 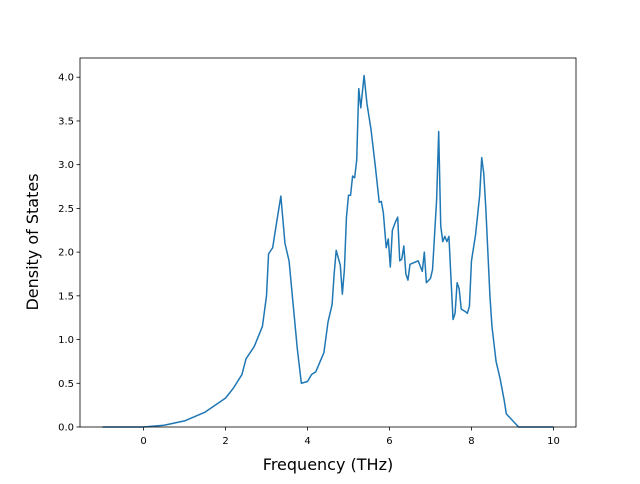 I want to click on x-tick-label: 6, so click(x=389, y=441).